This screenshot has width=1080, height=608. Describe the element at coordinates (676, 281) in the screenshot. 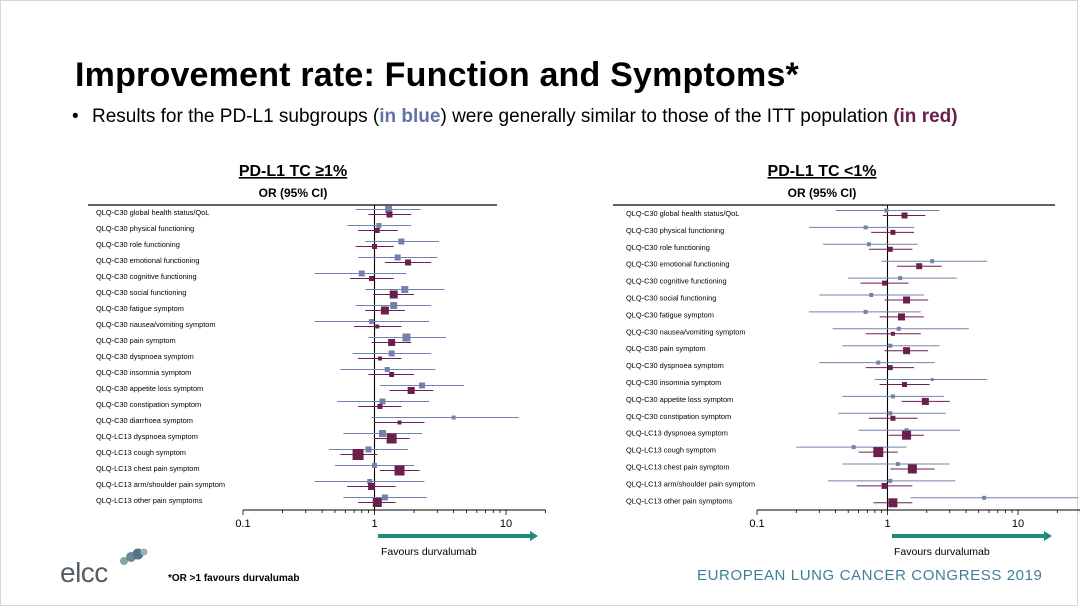

I see `row-label: QLQ-C30 cognitive functioning` at that location.